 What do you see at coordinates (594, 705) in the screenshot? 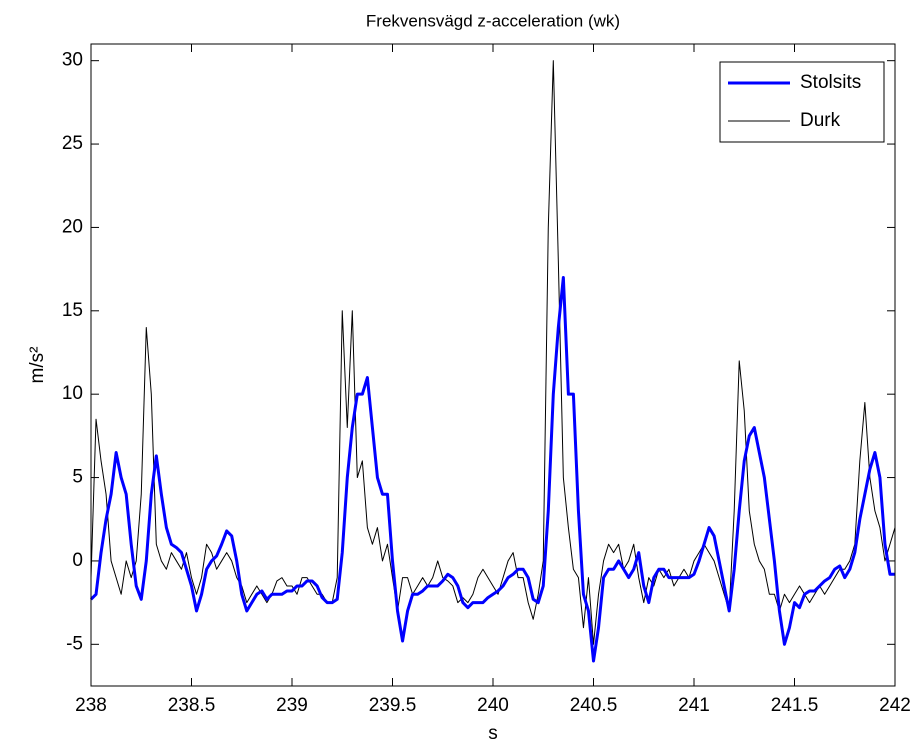
I see `x-tick-label: 240.5` at bounding box center [594, 705].